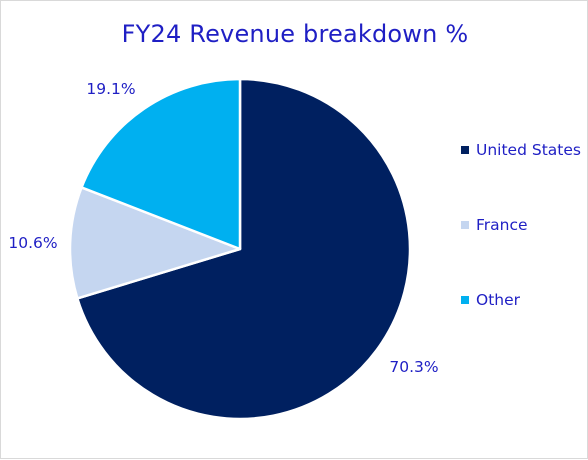 The width and height of the screenshot is (588, 460). I want to click on data-label-france: 10.6%, so click(32, 243).